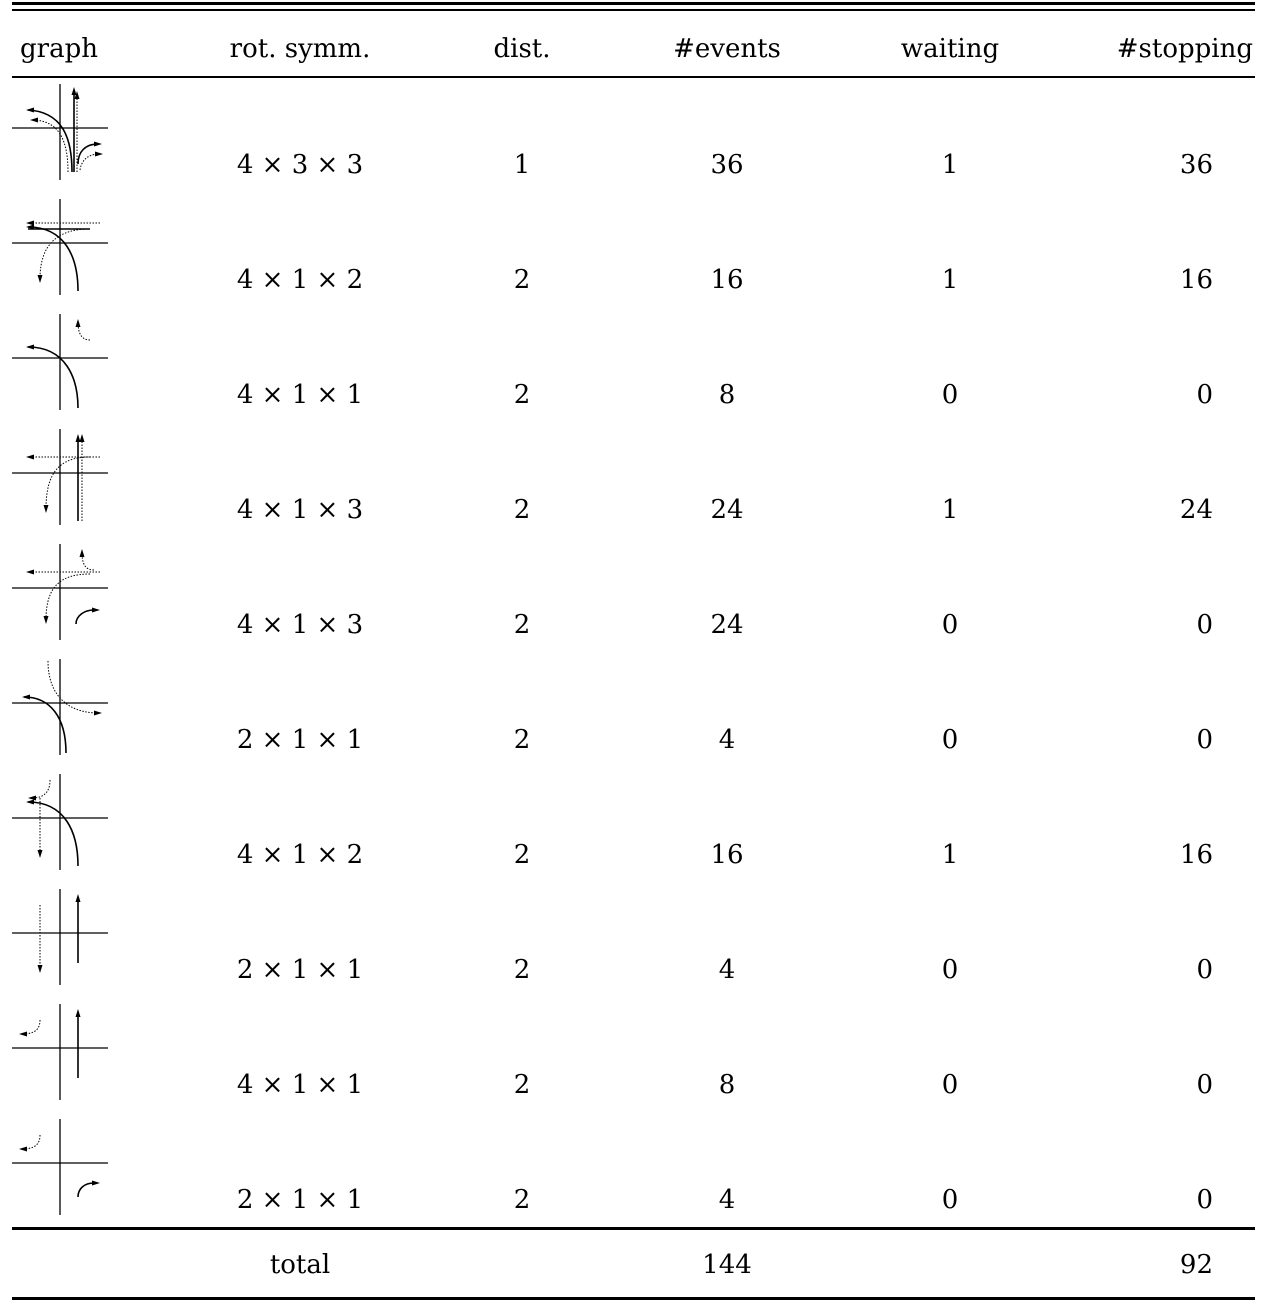 The width and height of the screenshot is (1273, 1304). I want to click on total-stopping: 92, so click(1196, 1265).